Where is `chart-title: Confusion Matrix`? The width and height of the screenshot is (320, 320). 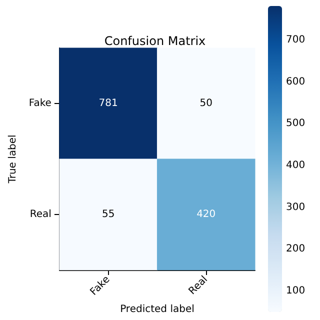
chart-title: Confusion Matrix is located at coordinates (155, 41).